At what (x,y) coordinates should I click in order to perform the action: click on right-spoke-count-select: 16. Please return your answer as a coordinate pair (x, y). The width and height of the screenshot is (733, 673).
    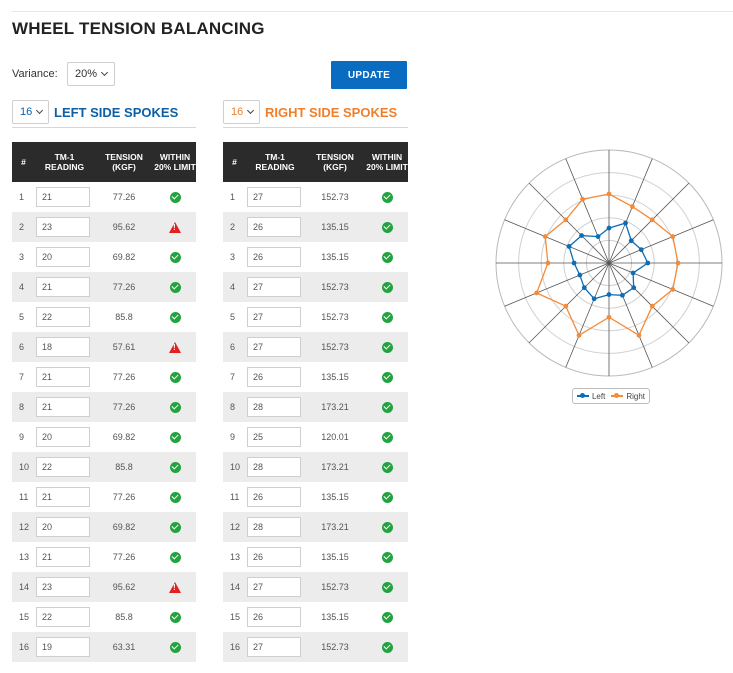
    Looking at the image, I should click on (241, 112).